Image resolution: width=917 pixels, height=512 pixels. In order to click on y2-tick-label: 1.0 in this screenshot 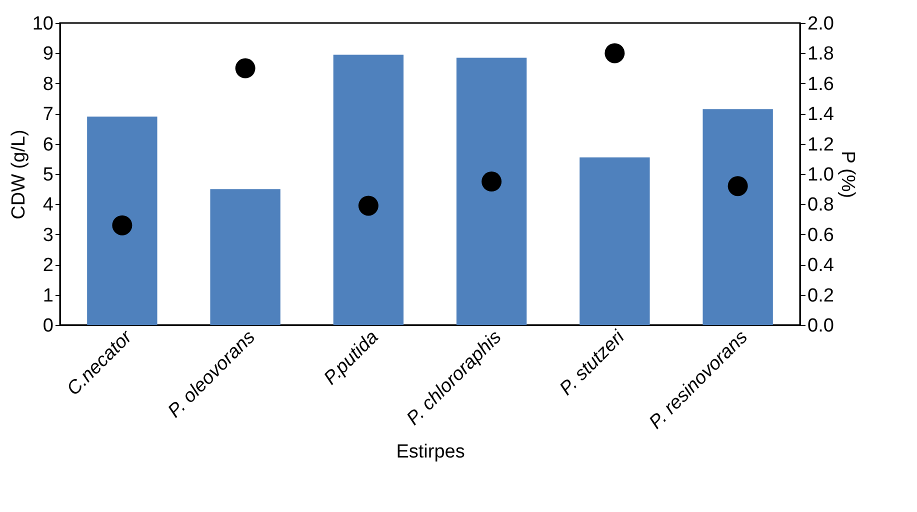, I will do `click(821, 175)`.